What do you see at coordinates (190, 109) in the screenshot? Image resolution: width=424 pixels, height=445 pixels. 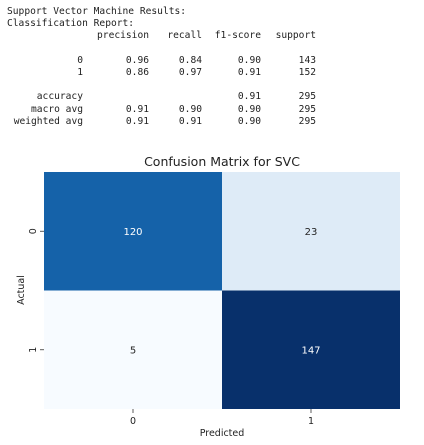 I see `recall-value: 0.90` at bounding box center [190, 109].